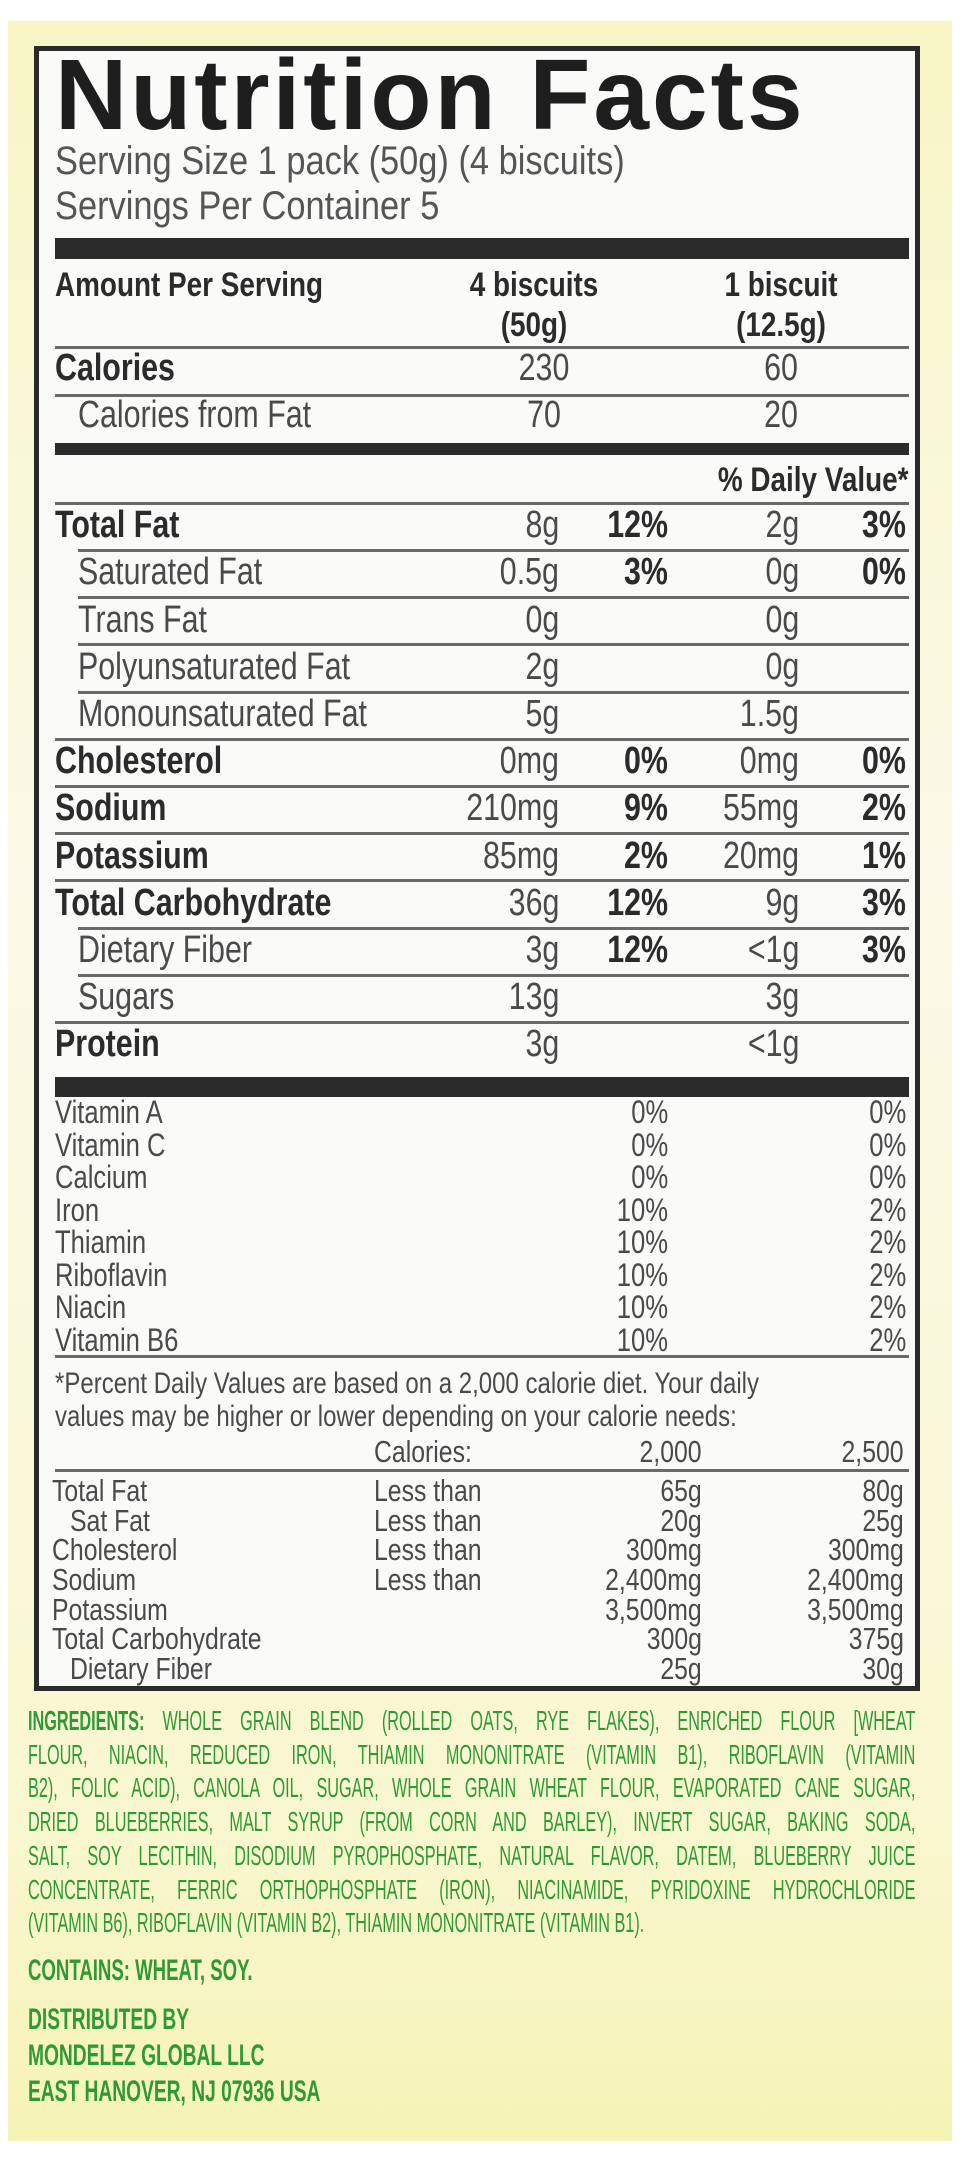 The width and height of the screenshot is (964, 2171). Describe the element at coordinates (681, 1520) in the screenshot. I see `reference-value-2000: 20g` at that location.